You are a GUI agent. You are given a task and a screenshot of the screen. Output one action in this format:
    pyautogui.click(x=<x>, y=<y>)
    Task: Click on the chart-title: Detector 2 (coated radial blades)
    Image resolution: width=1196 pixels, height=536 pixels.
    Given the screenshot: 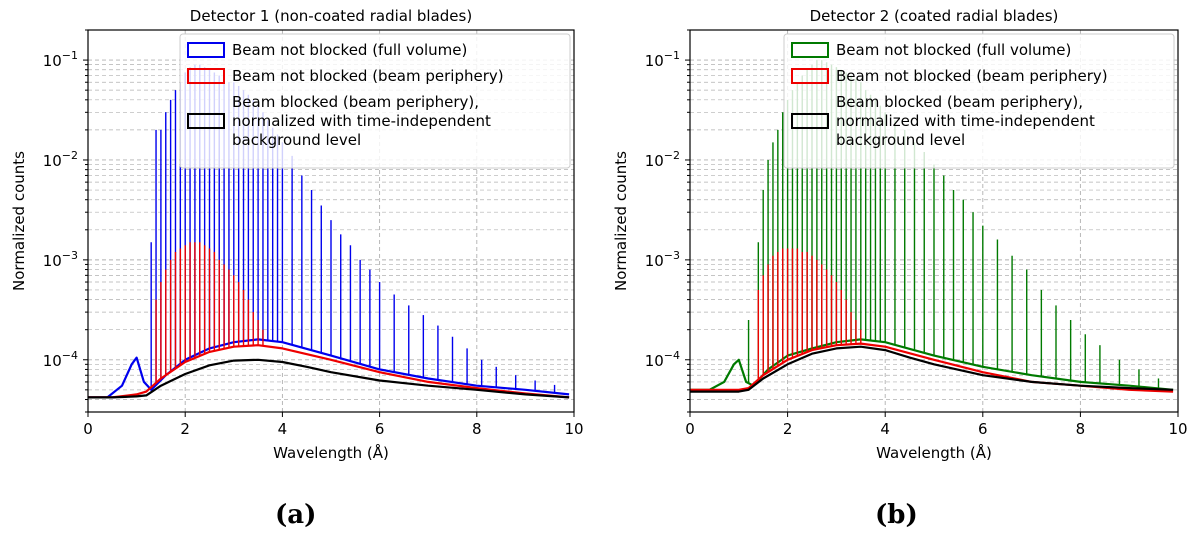 What is the action you would take?
    pyautogui.click(x=934, y=16)
    